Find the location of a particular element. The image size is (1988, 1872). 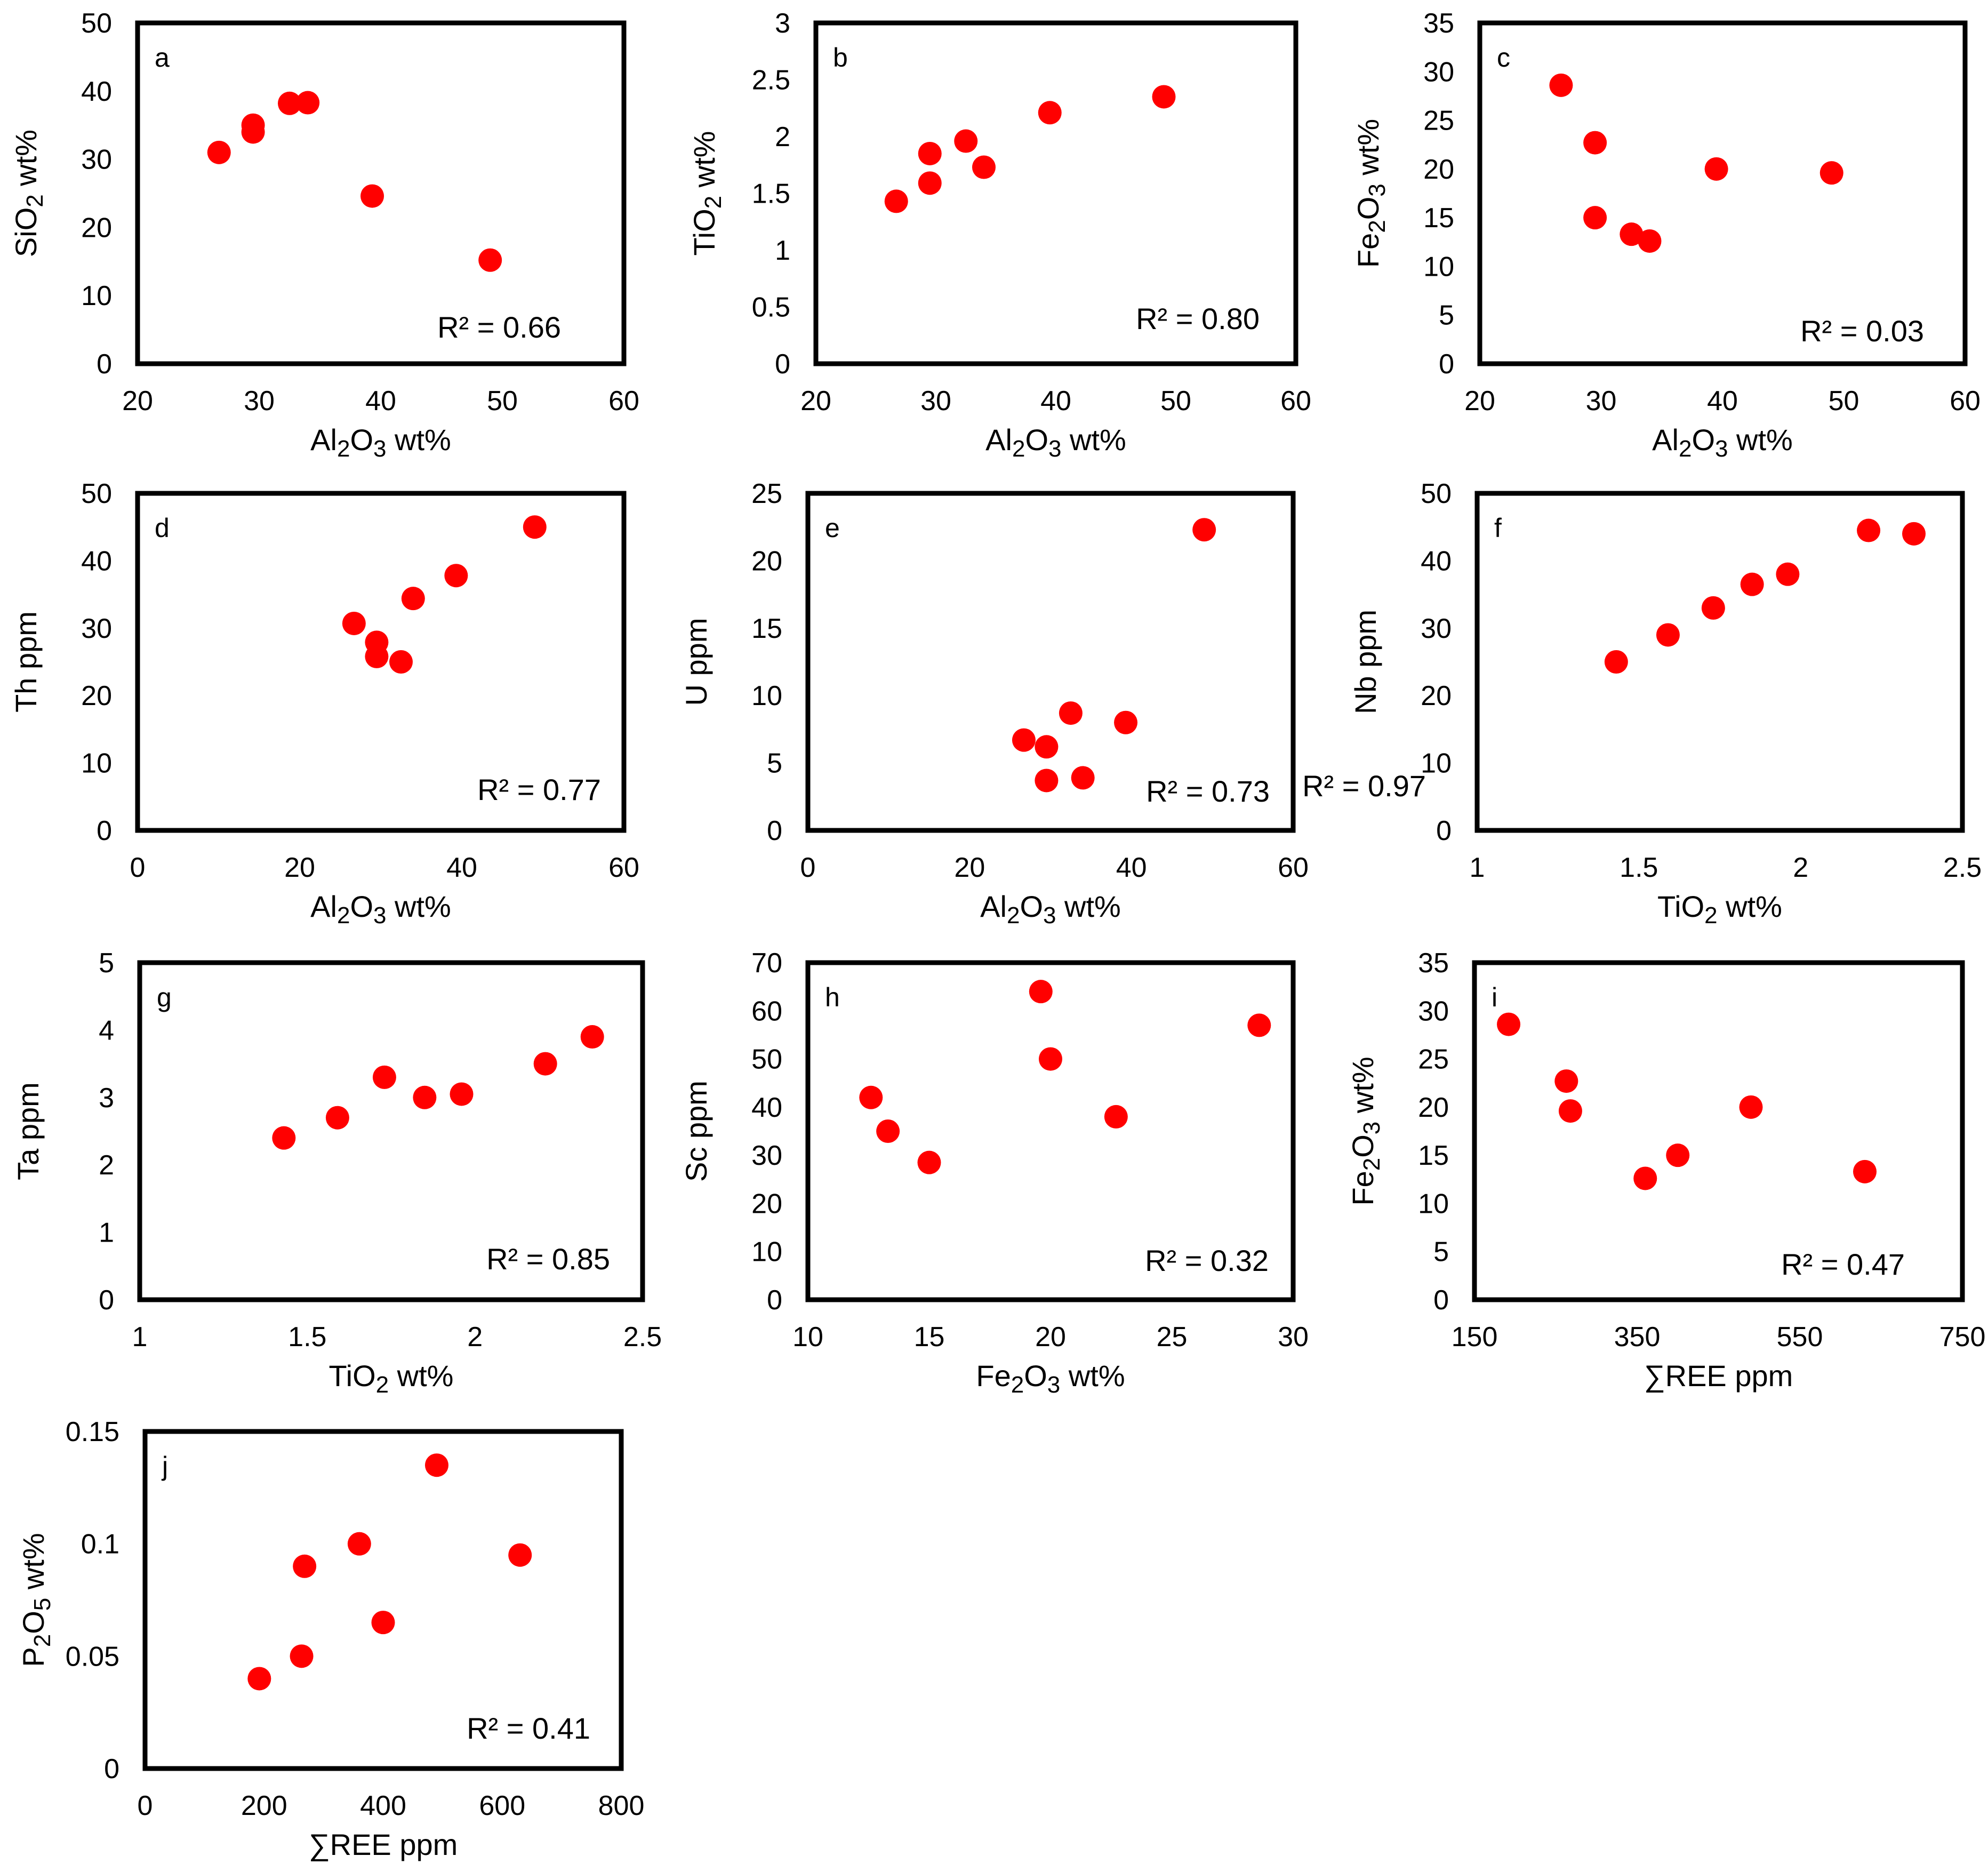

y-tick-label: 1 is located at coordinates (782, 250).